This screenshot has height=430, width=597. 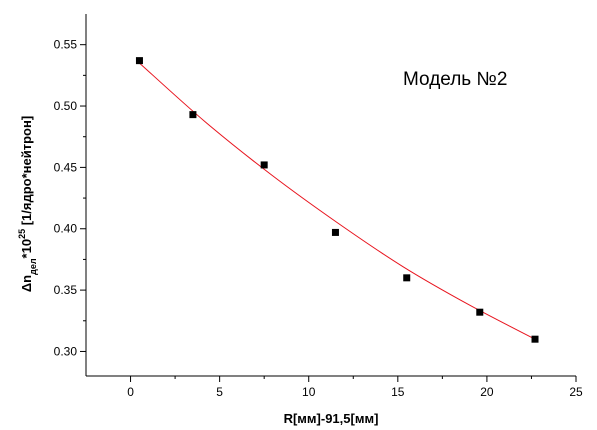 I want to click on x-axis-title: R[мм]-91,5[мм], so click(x=331, y=418).